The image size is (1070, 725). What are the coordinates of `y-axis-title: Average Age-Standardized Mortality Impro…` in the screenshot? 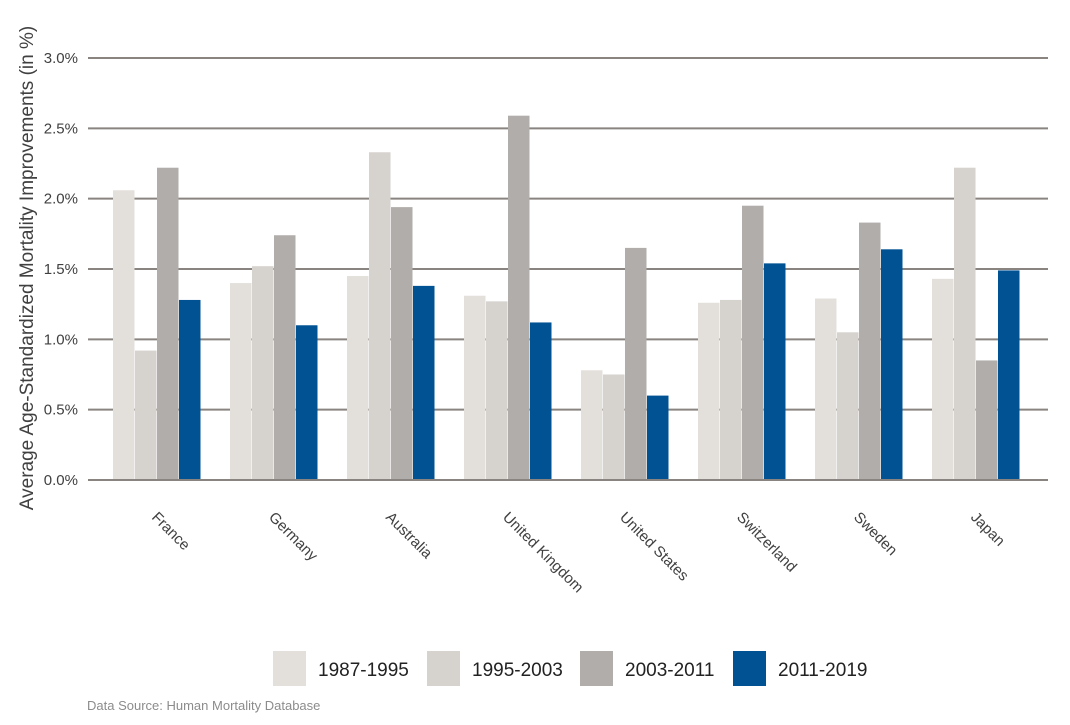 It's located at (27, 268).